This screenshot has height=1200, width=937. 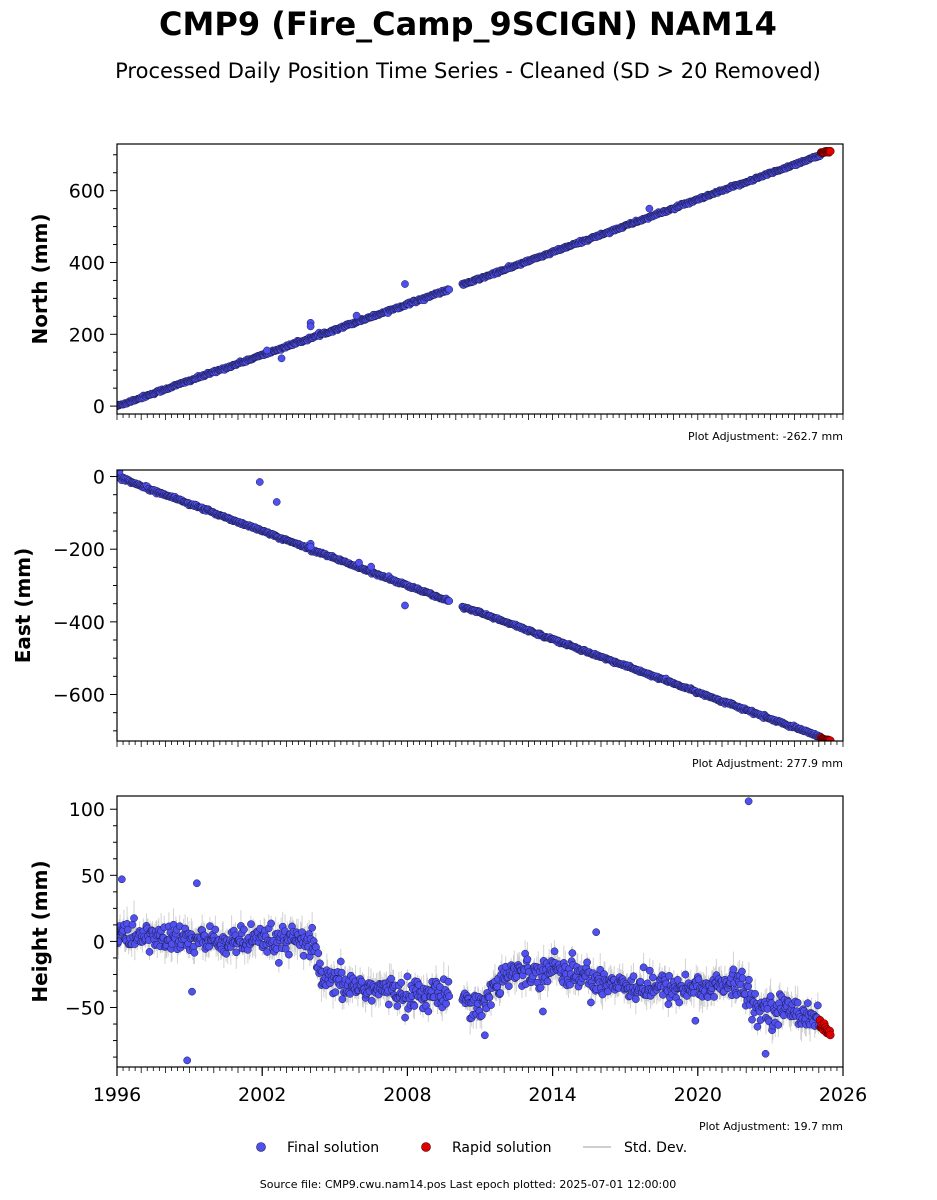 I want to click on y-tick-label: −200, so click(x=79, y=550).